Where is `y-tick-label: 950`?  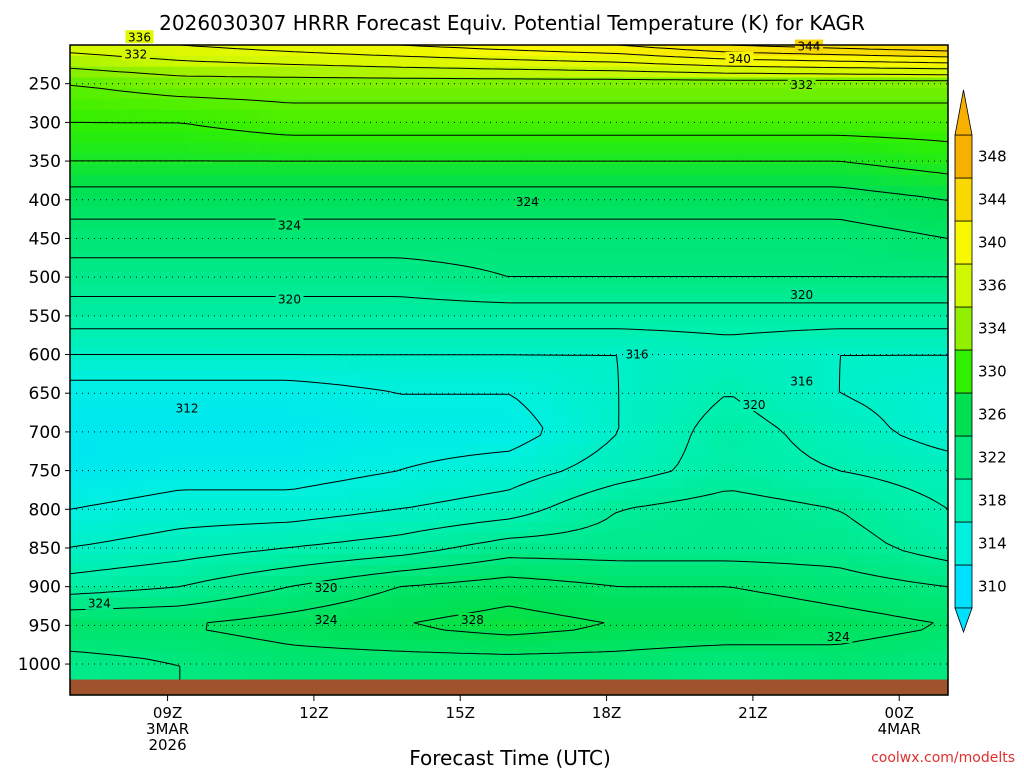
y-tick-label: 950 is located at coordinates (45, 626).